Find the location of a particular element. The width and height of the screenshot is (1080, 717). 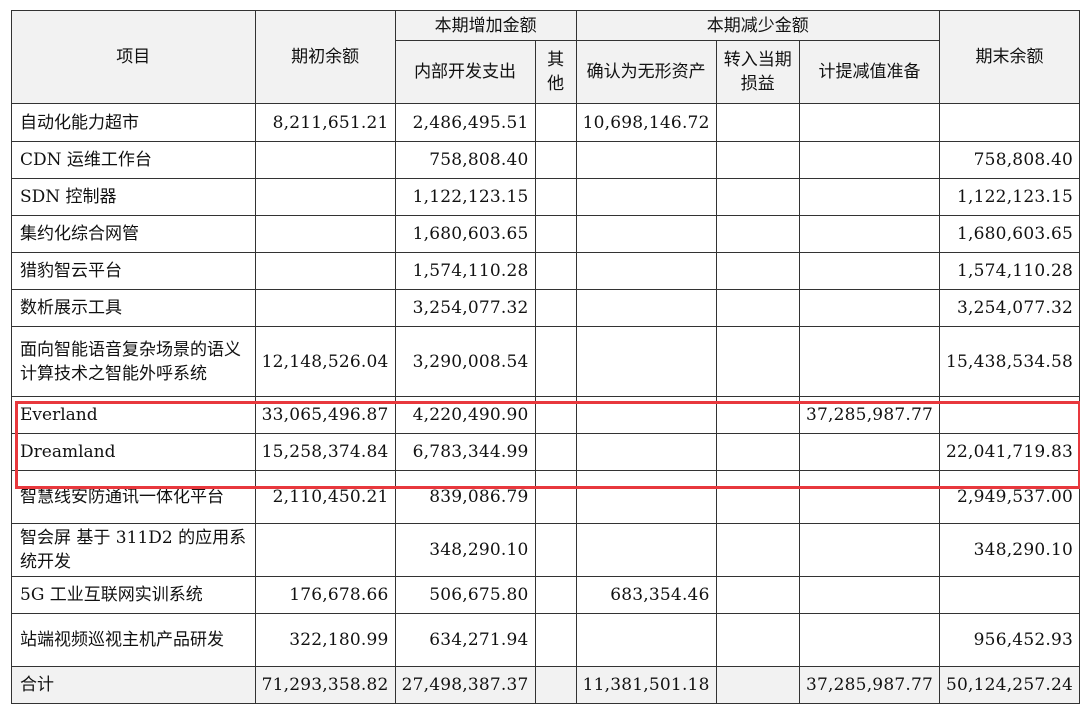

table-row: 猎豹智云平台 1,574,110.28 1,574,110.28 is located at coordinates (545, 271).